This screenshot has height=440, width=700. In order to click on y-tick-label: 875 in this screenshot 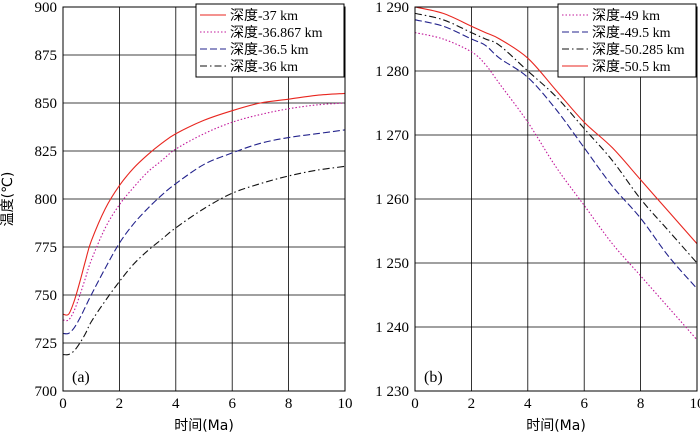, I will do `click(46, 56)`.